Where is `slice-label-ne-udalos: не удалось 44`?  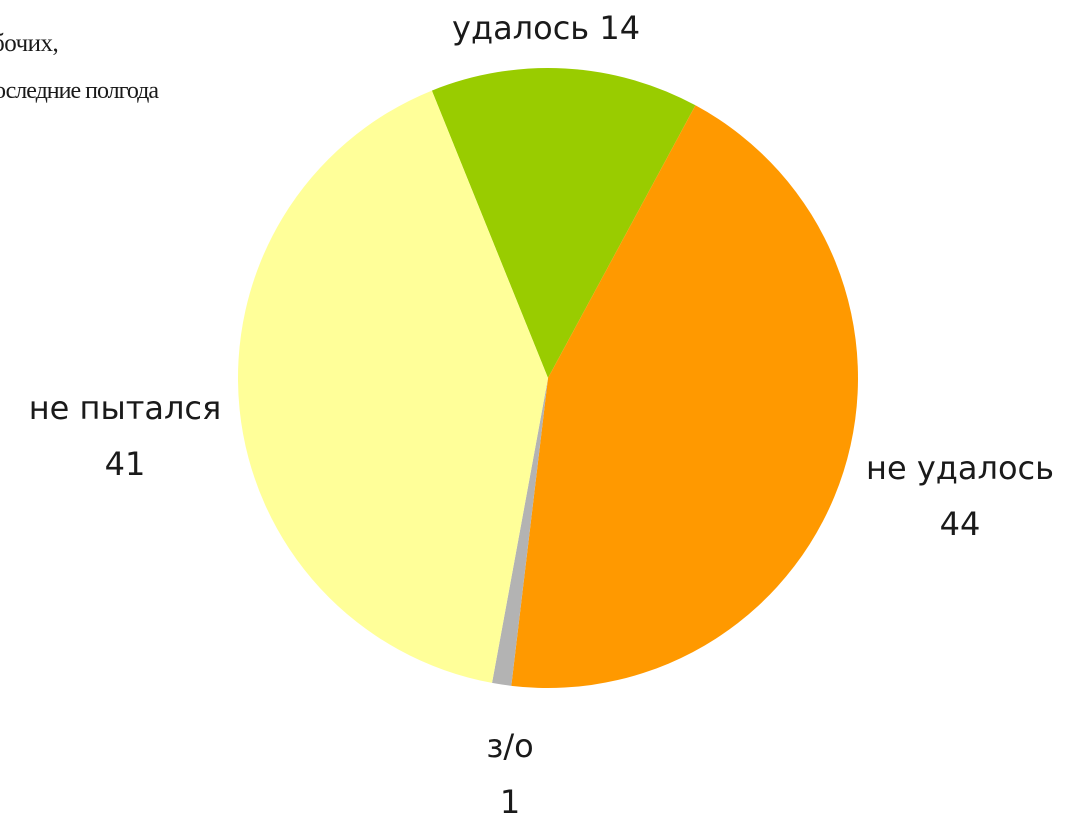 slice-label-ne-udalos: не удалось 44 is located at coordinates (960, 496).